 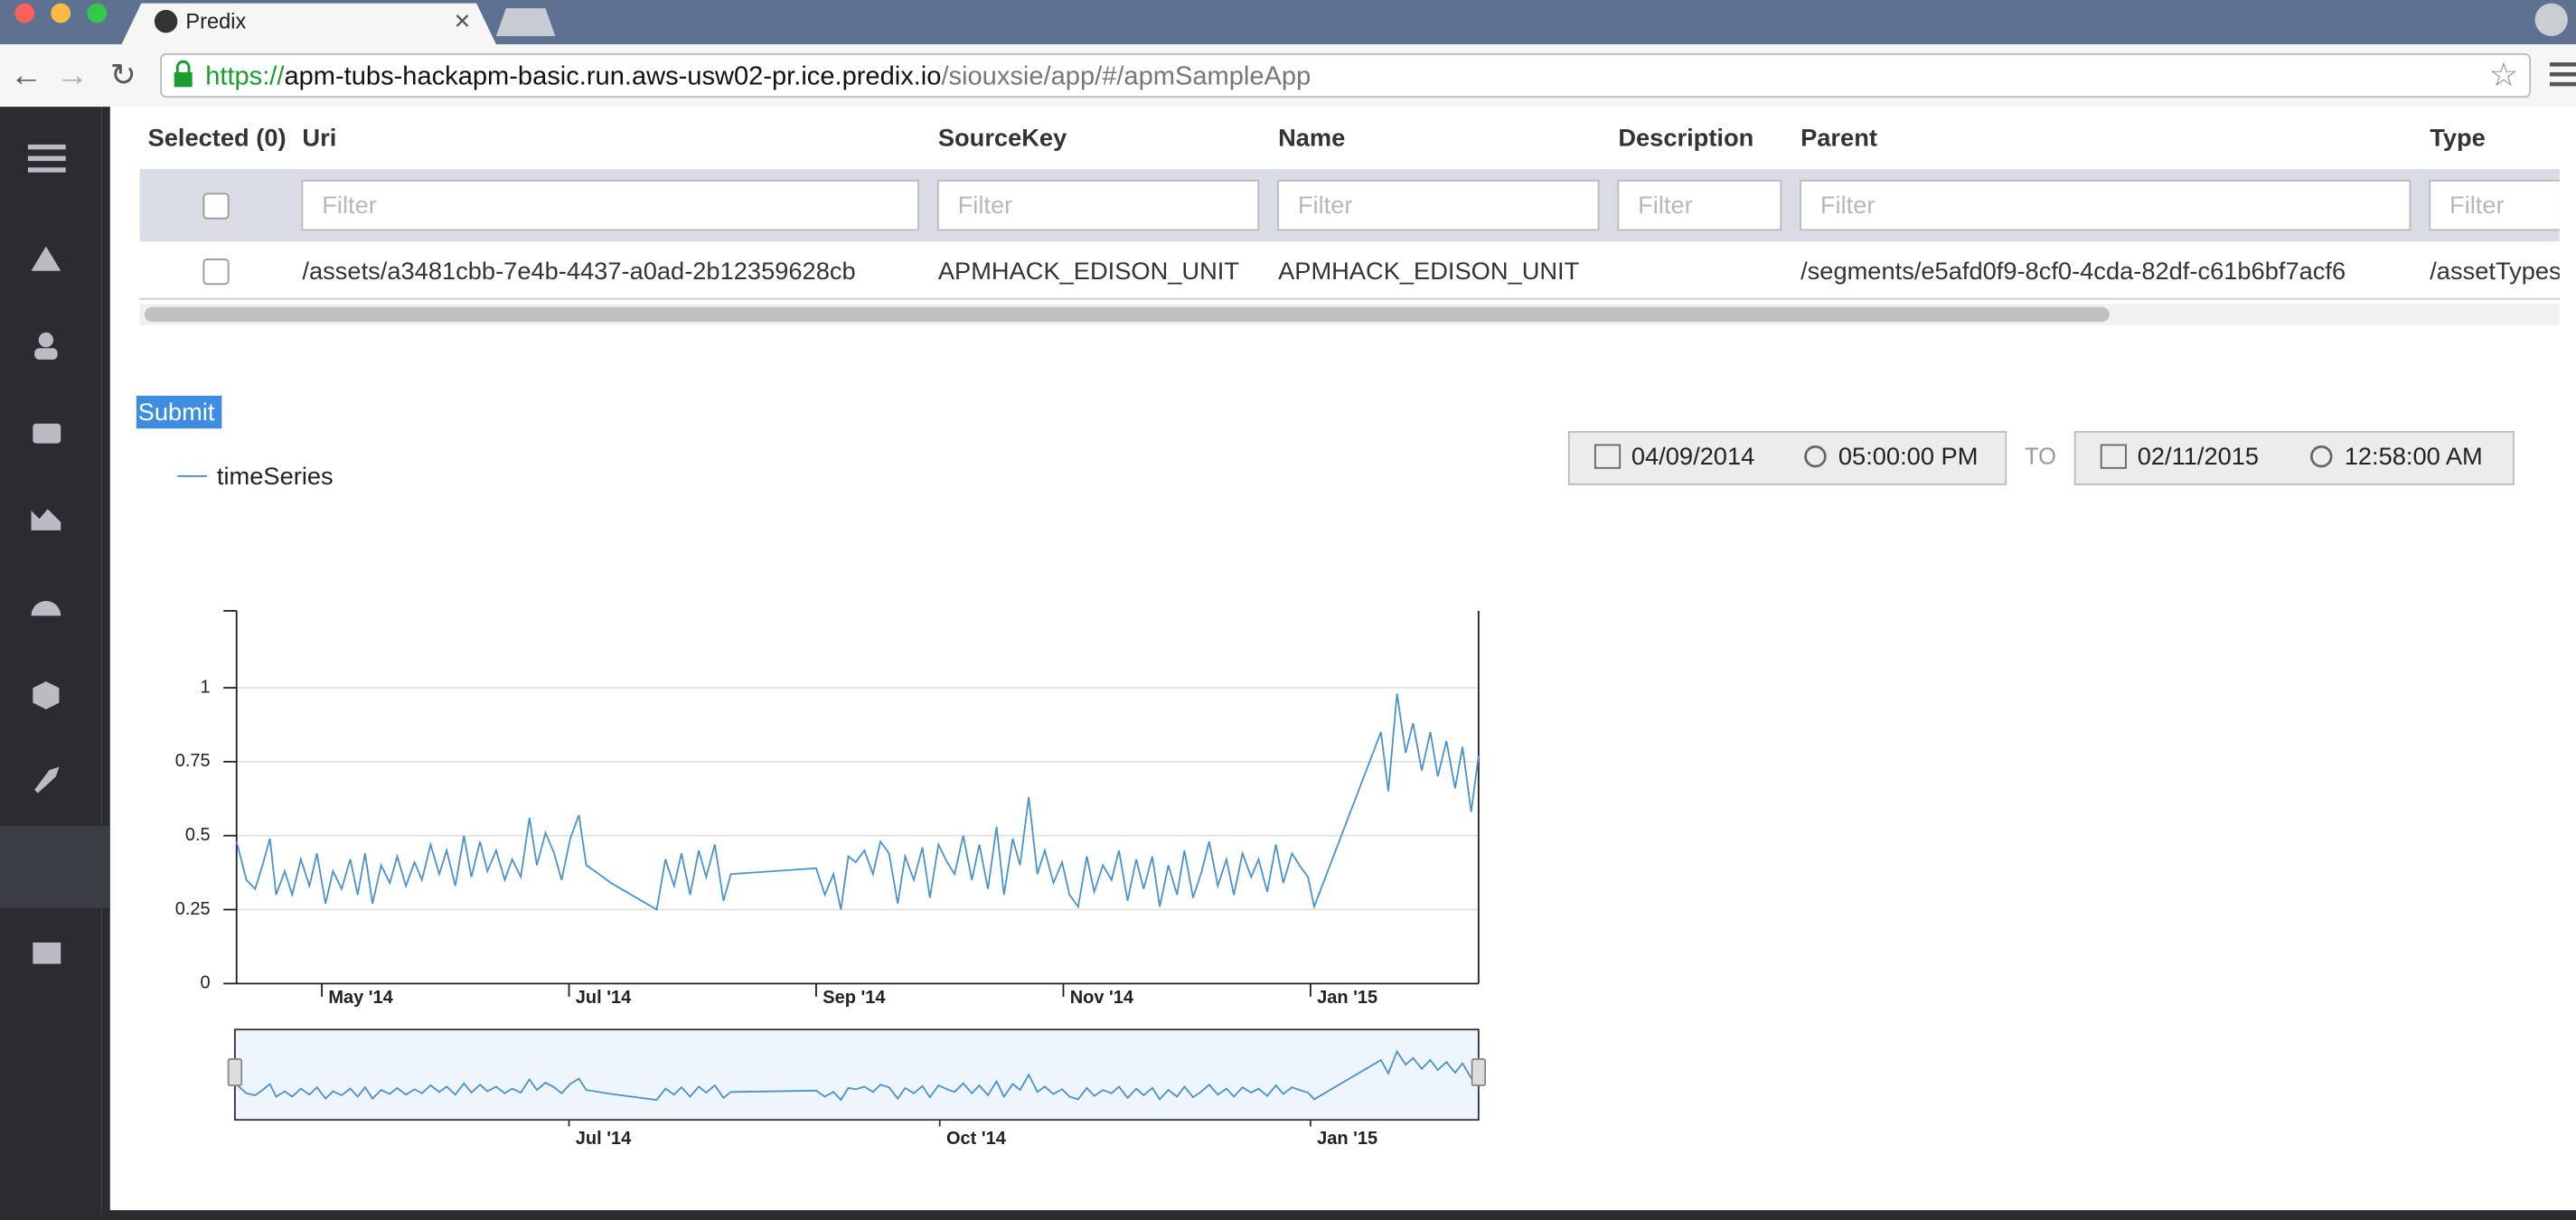 What do you see at coordinates (1787, 457) in the screenshot?
I see `from-picker` at bounding box center [1787, 457].